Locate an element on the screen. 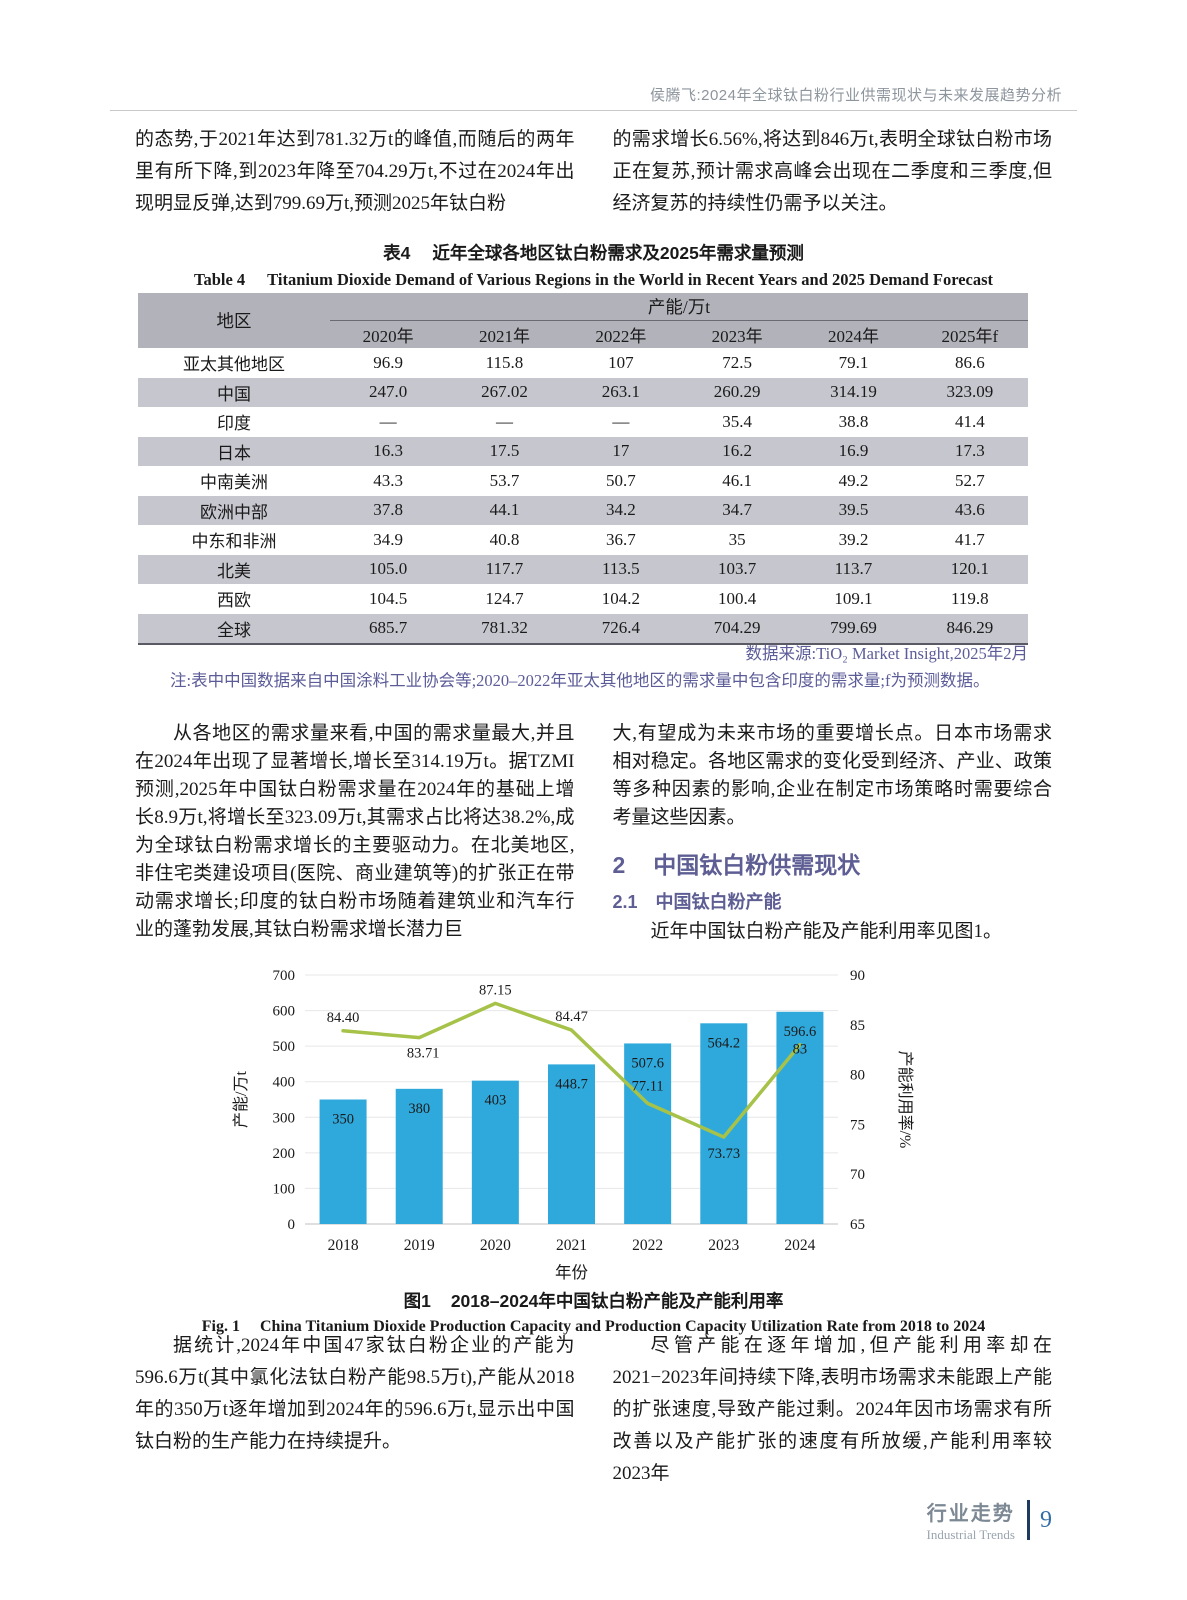 This screenshot has width=1187, height=1600. bar-label-2019: 380 is located at coordinates (419, 1109).